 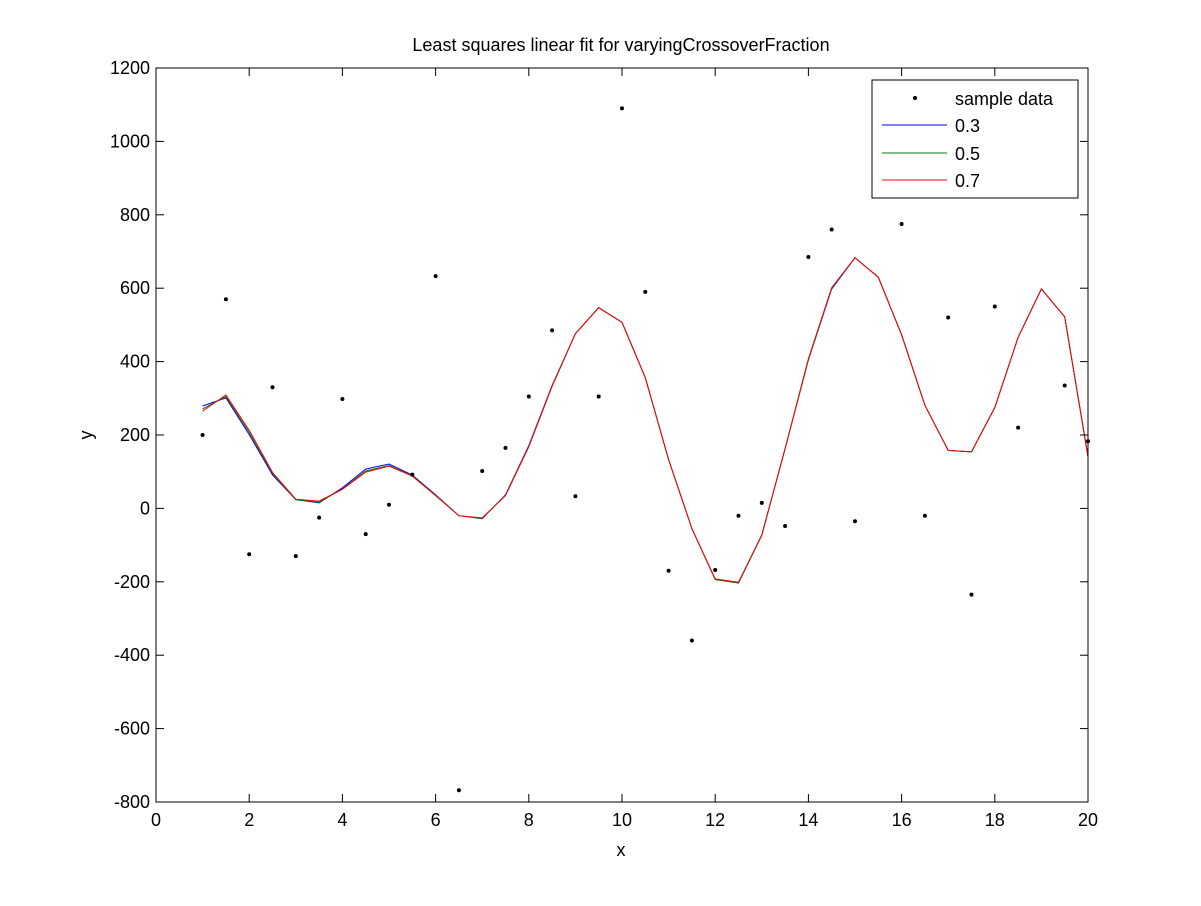 What do you see at coordinates (915, 98) in the screenshot?
I see `legend-marker-sample-data` at bounding box center [915, 98].